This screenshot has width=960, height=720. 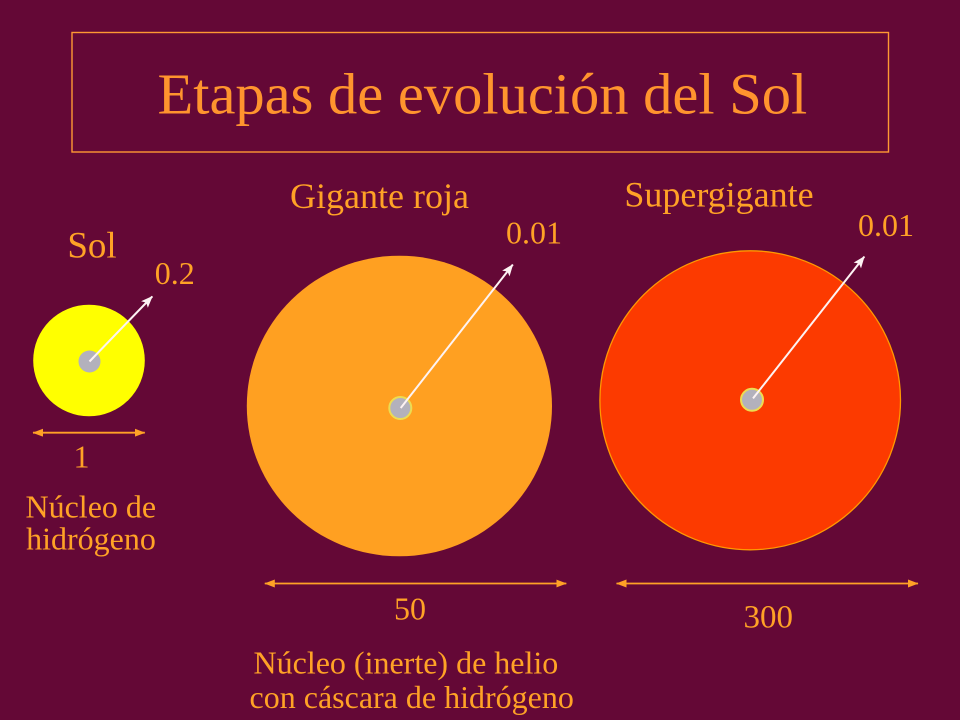 What do you see at coordinates (406, 663) in the screenshot?
I see `svg-text: Núcleo (inerte) de helio` at bounding box center [406, 663].